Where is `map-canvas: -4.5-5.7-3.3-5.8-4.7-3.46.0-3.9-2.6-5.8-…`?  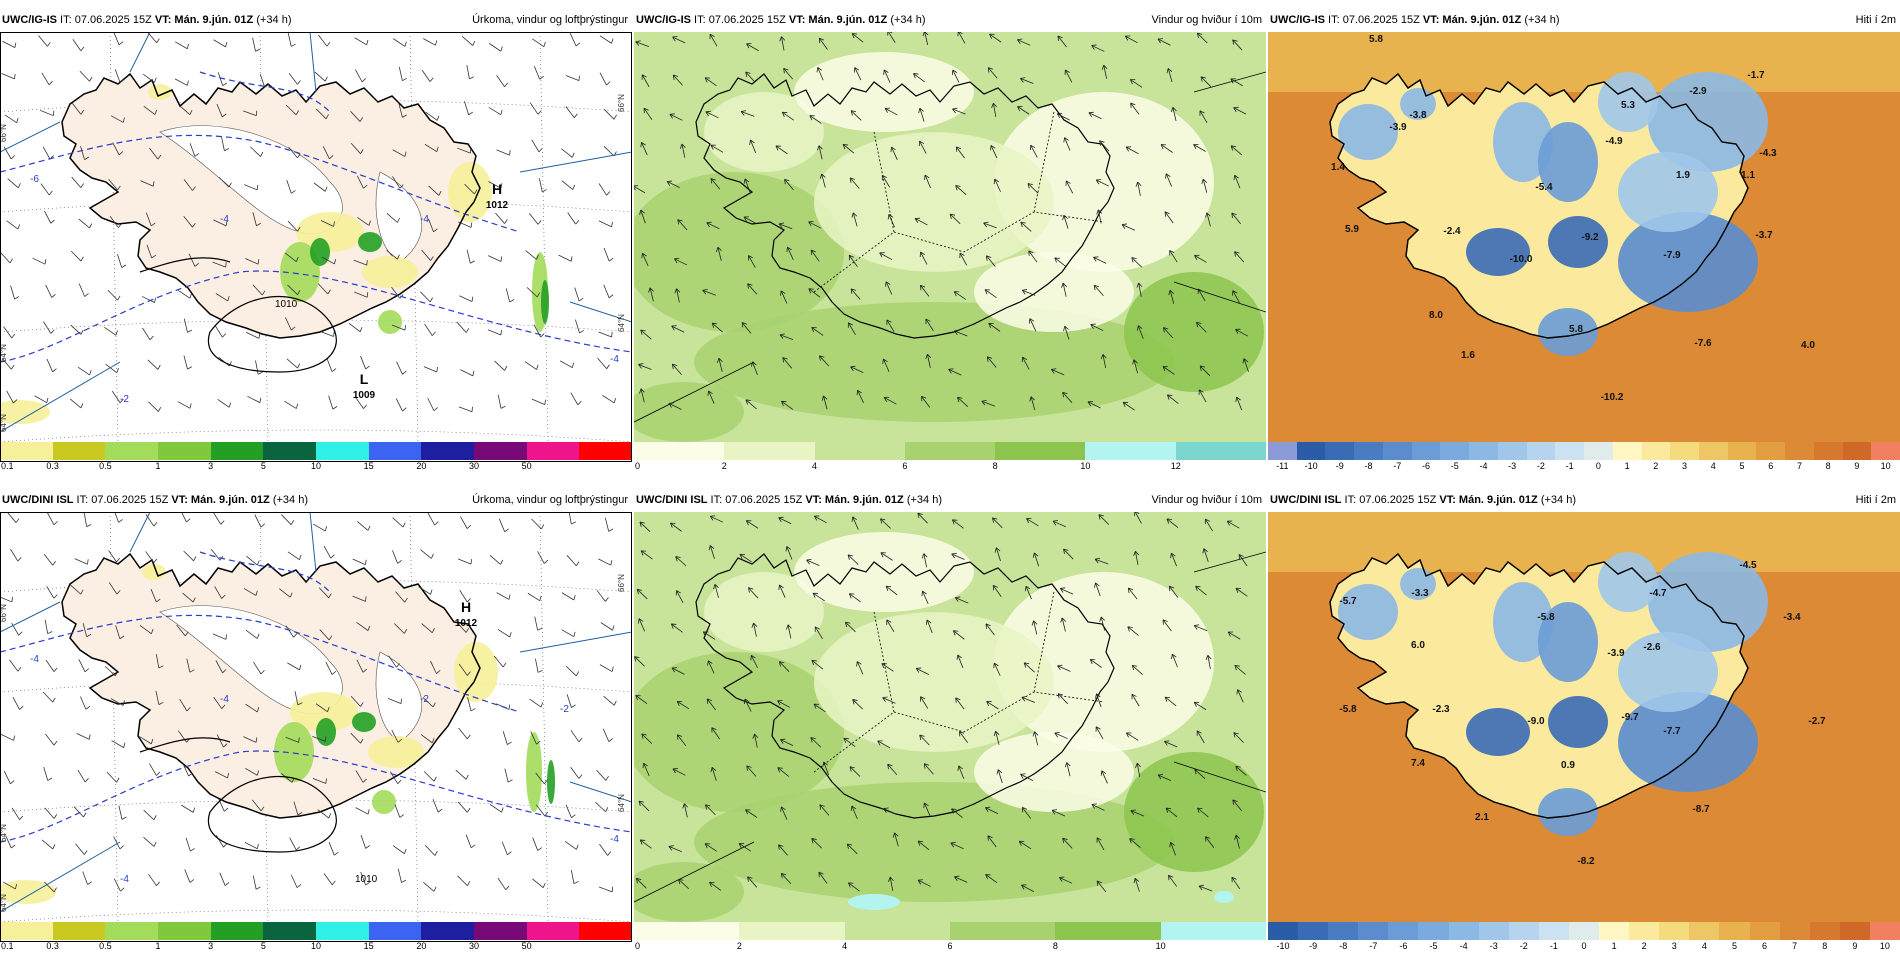 map-canvas: -4.5-5.7-3.3-5.8-4.7-3.46.0-3.9-2.6-5.8-… is located at coordinates (1584, 717).